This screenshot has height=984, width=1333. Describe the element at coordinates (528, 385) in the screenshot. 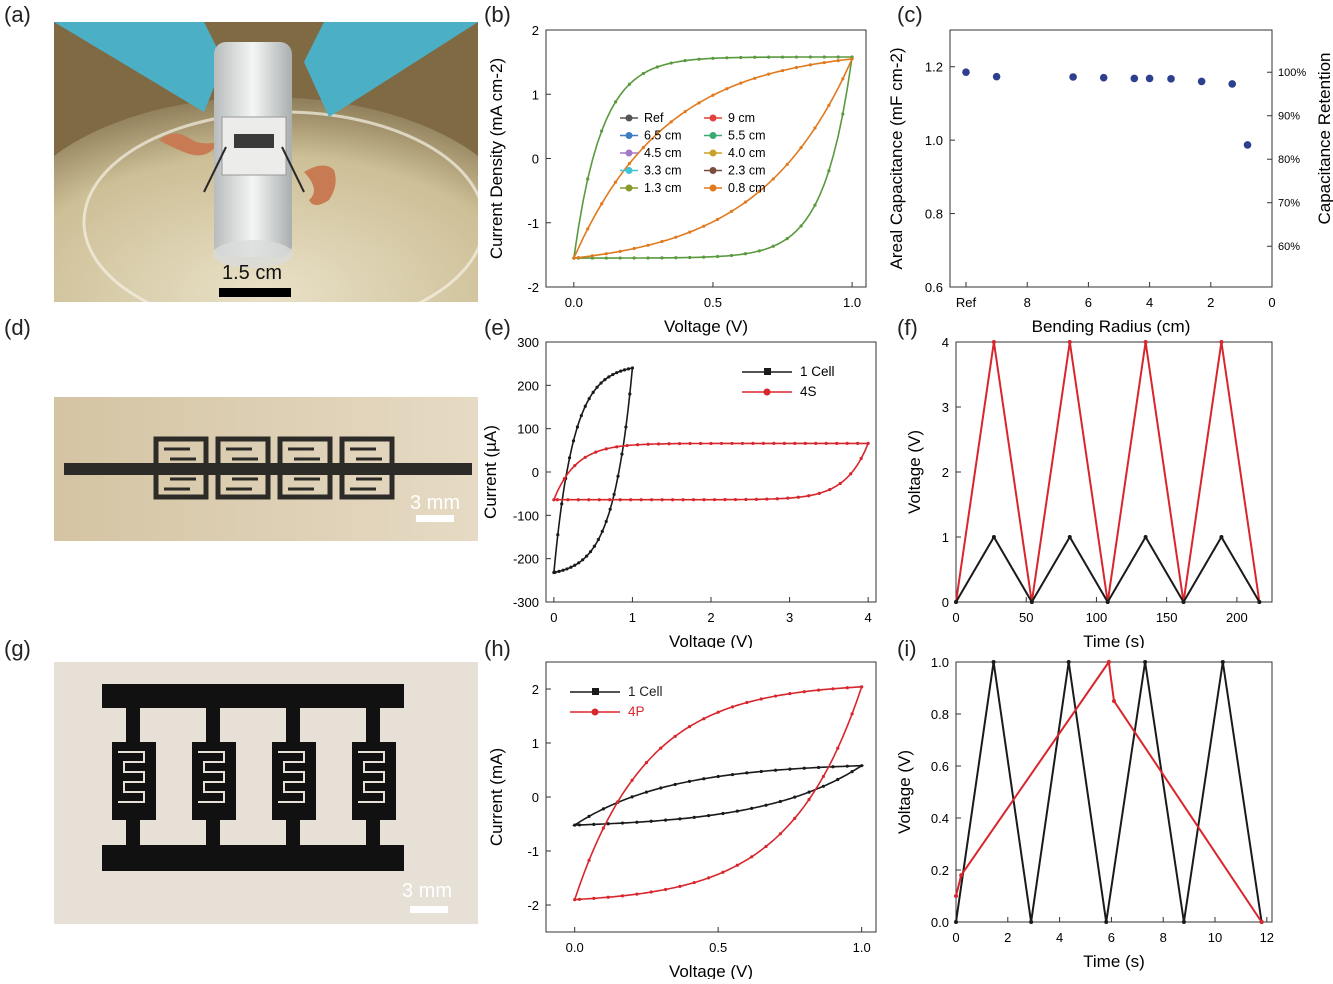

I see `y-tick-label: 200` at that location.